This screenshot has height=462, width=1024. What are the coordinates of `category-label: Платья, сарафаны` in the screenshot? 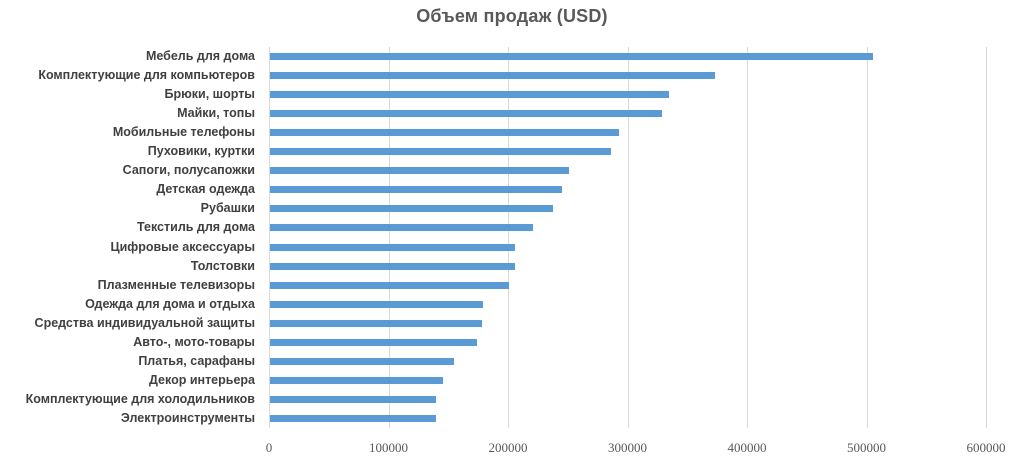 It's located at (196, 360).